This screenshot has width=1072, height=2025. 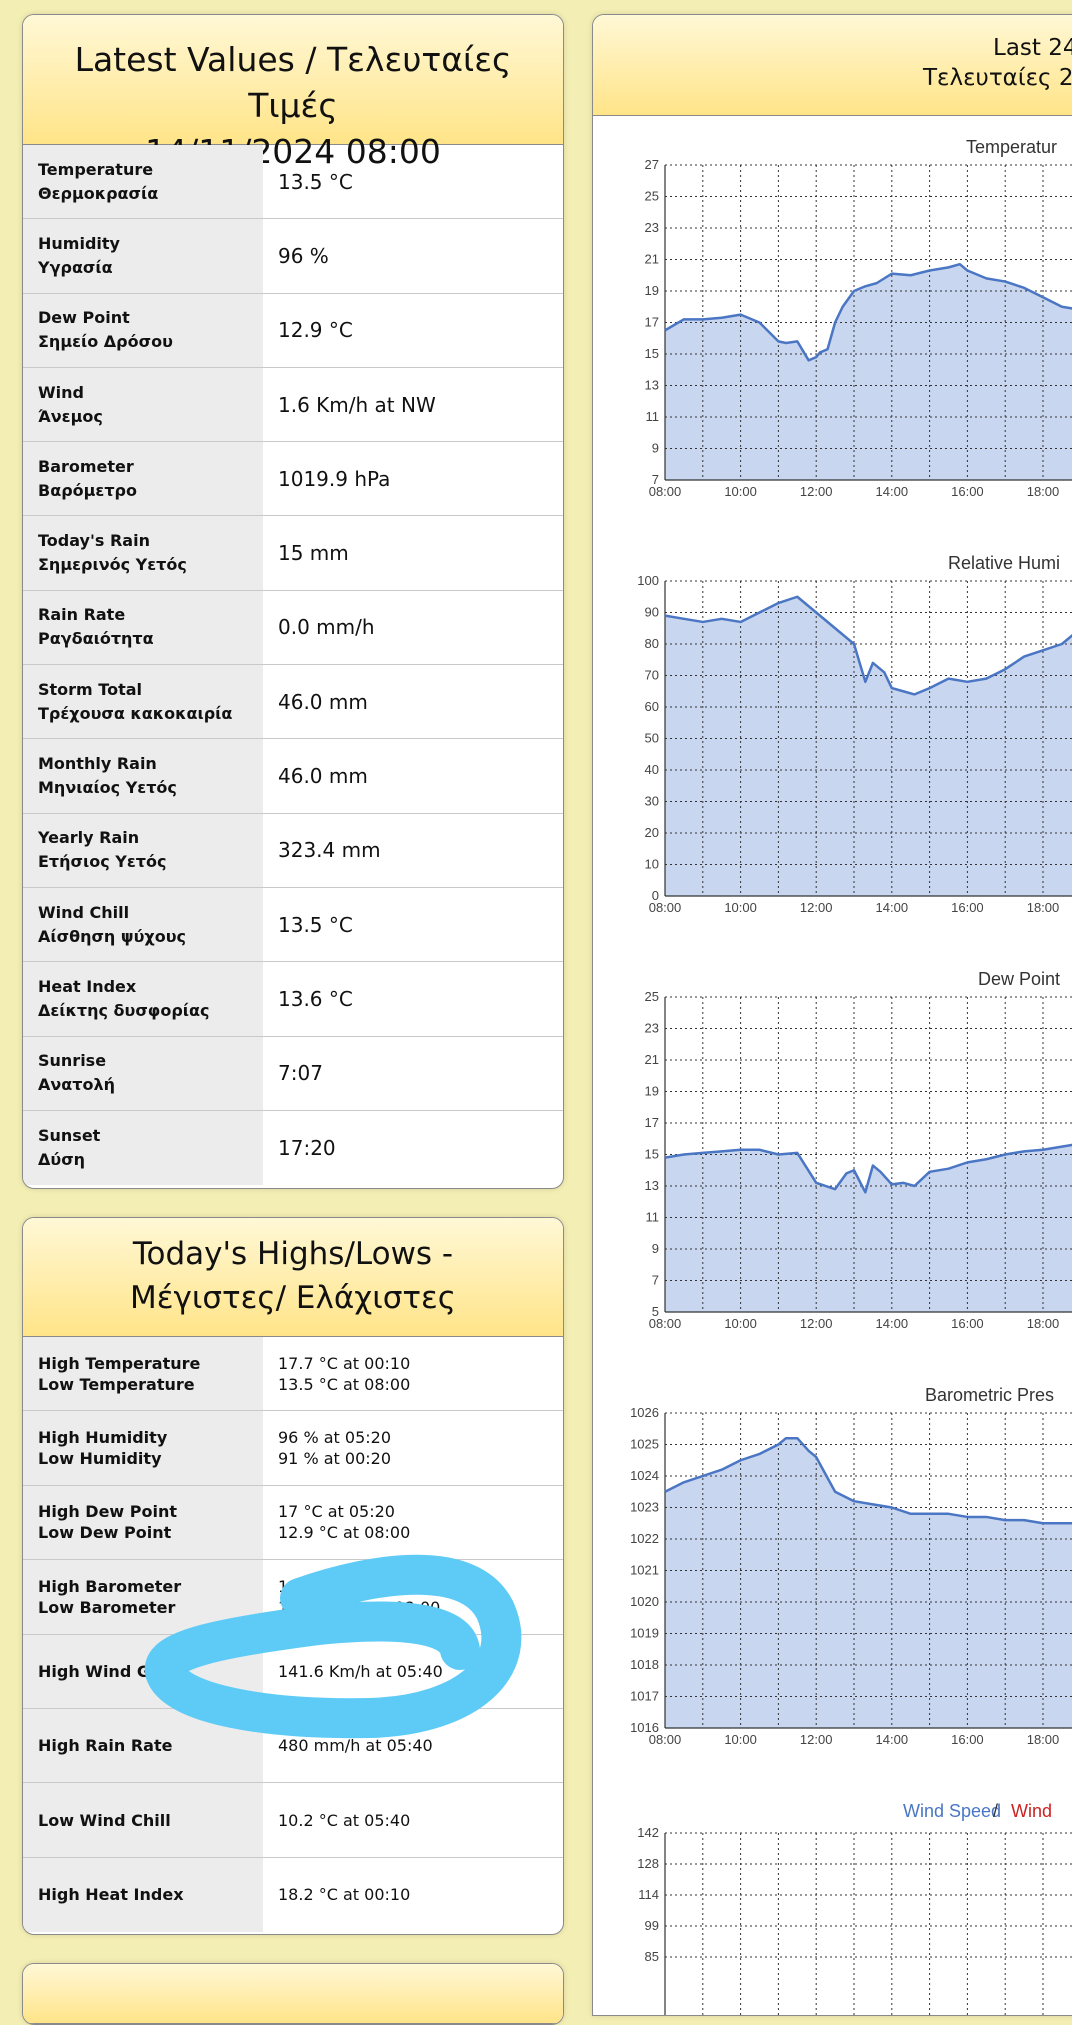 What do you see at coordinates (111, 1895) in the screenshot?
I see `label-line: High Heat Index` at bounding box center [111, 1895].